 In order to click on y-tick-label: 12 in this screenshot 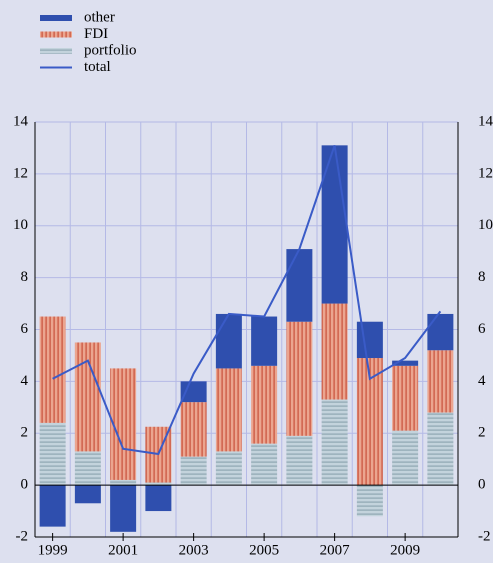, I will do `click(20, 173)`.